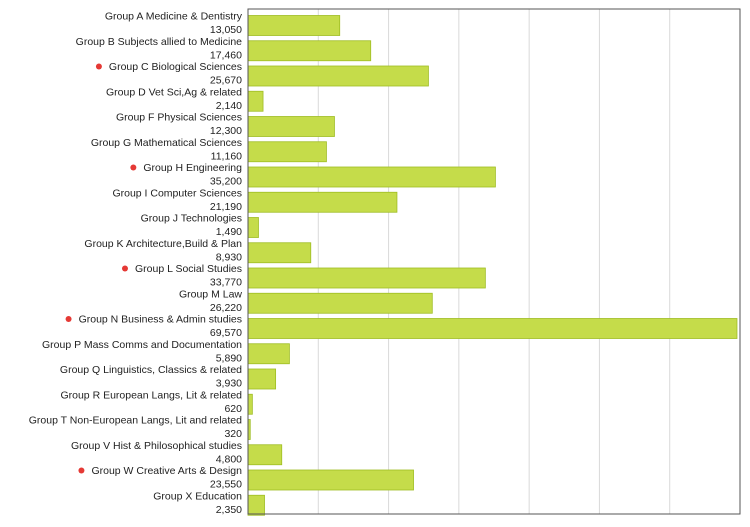 This screenshot has width=750, height=527. Describe the element at coordinates (233, 434) in the screenshot. I see `value-label: 320` at that location.